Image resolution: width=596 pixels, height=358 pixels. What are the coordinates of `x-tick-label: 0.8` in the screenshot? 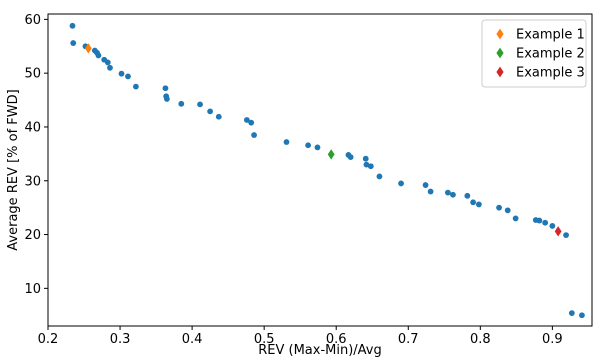 It's located at (480, 339).